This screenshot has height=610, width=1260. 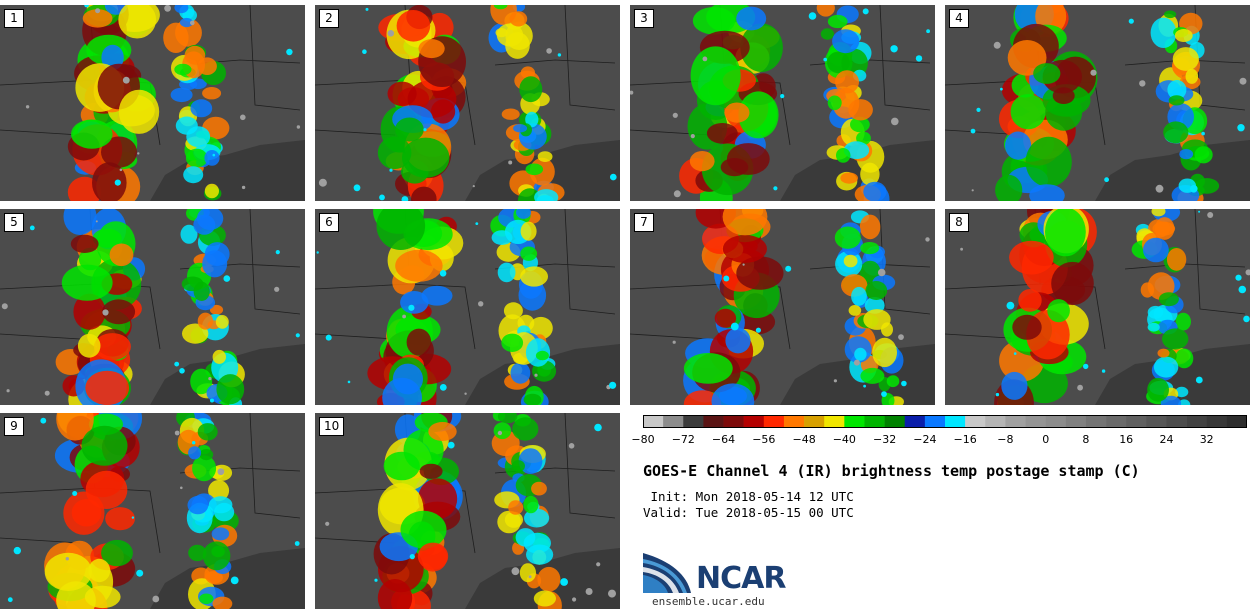 I want to click on stamp-panel-7: 7, so click(x=782, y=307).